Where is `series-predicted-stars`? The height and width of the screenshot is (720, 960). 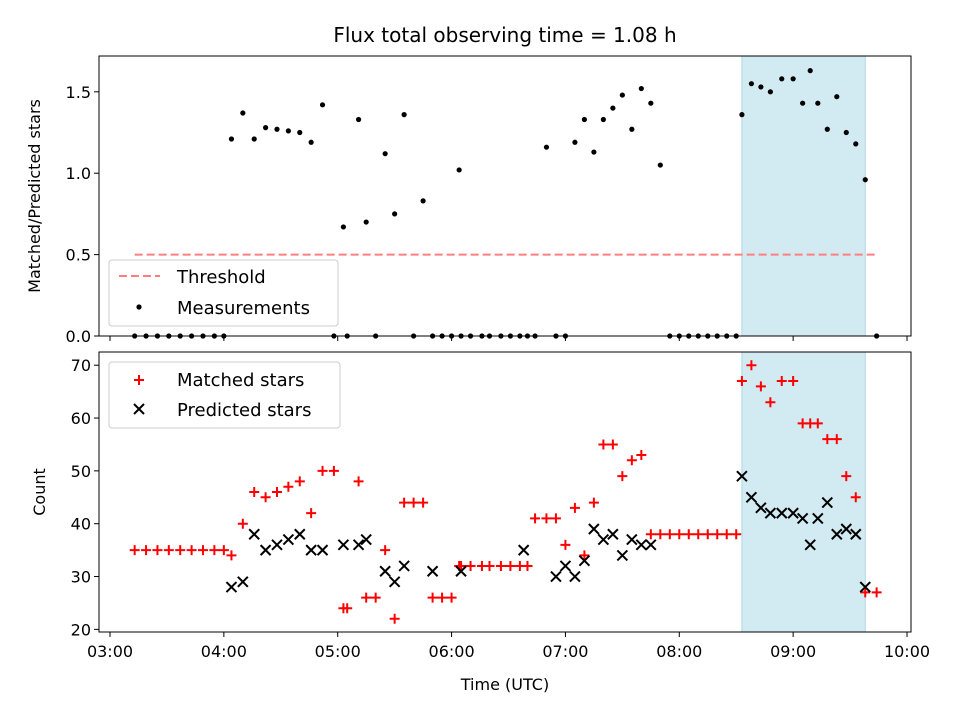
series-predicted-stars is located at coordinates (548, 531).